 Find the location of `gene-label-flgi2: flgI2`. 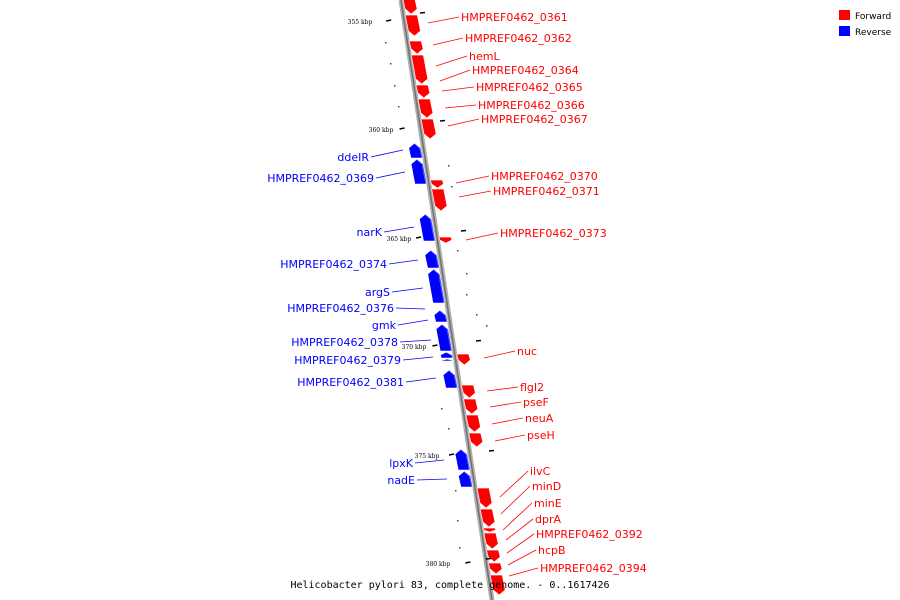

gene-label-flgi2: flgI2 is located at coordinates (515, 387).